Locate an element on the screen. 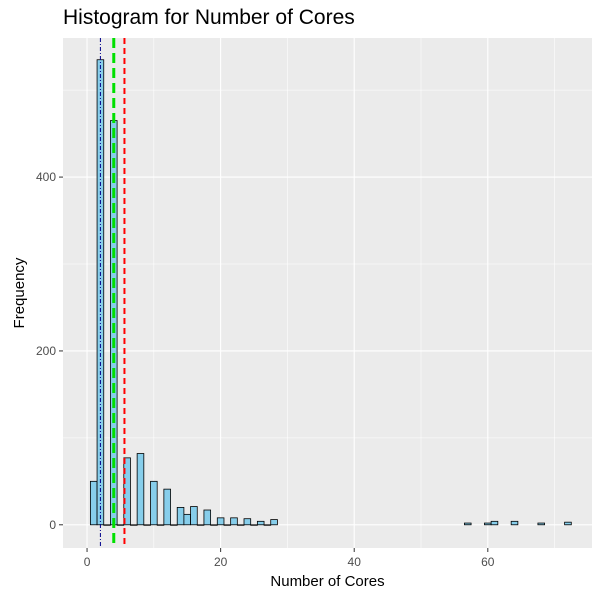 This screenshot has width=600, height=600. y-axis-title: Frequency is located at coordinates (19, 292).